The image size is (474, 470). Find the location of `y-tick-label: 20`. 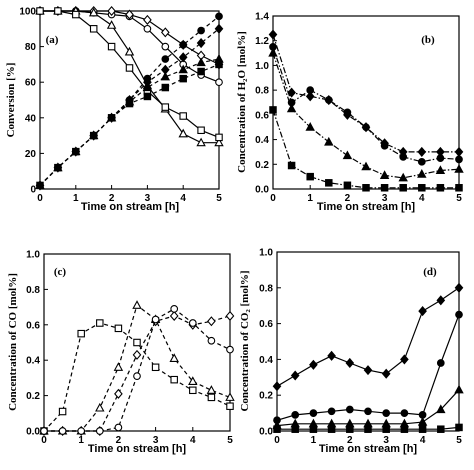

y-tick-label: 20 is located at coordinates (31, 154).